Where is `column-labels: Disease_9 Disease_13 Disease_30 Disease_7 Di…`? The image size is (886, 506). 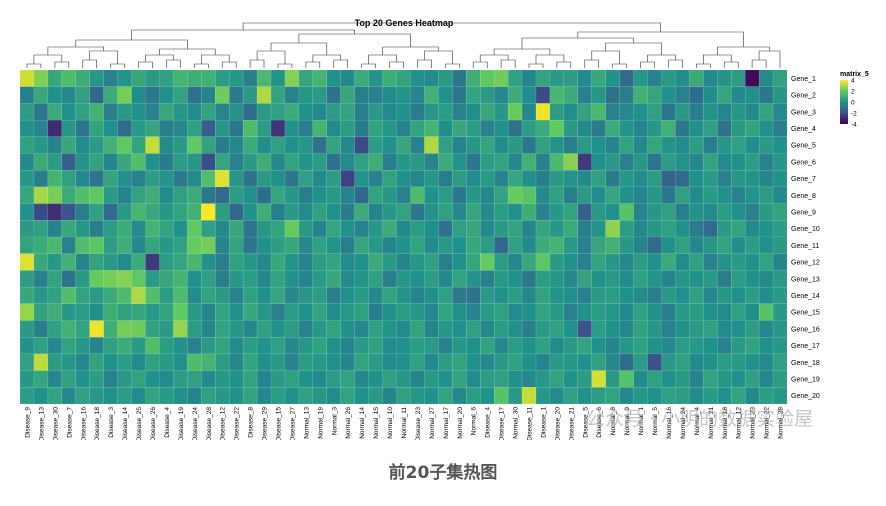 column-labels: Disease_9 Disease_13 Disease_30 Disease_7 Di… is located at coordinates (404, 423).